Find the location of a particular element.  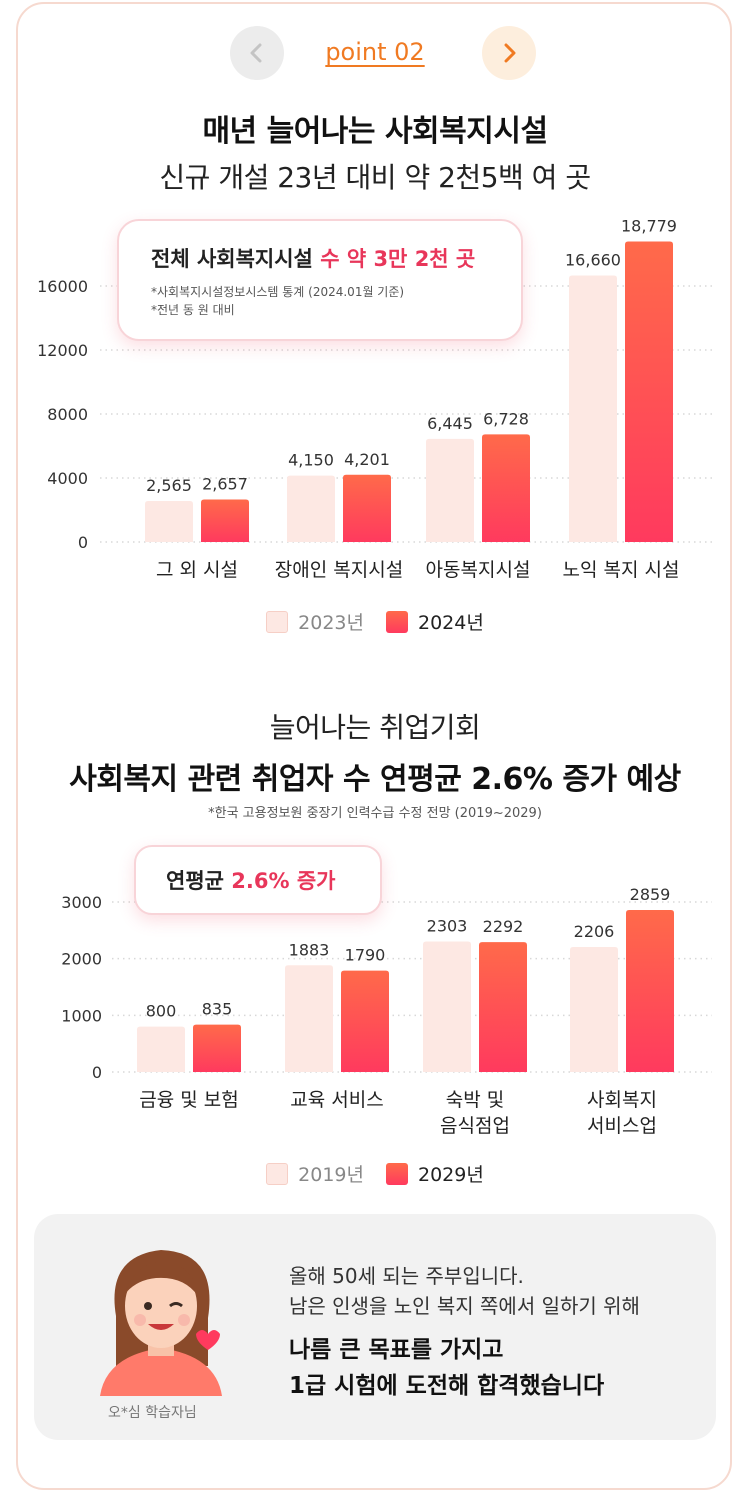

review-line-4: 1급 시험에 도전해 합격했습니다 is located at coordinates (447, 1386).